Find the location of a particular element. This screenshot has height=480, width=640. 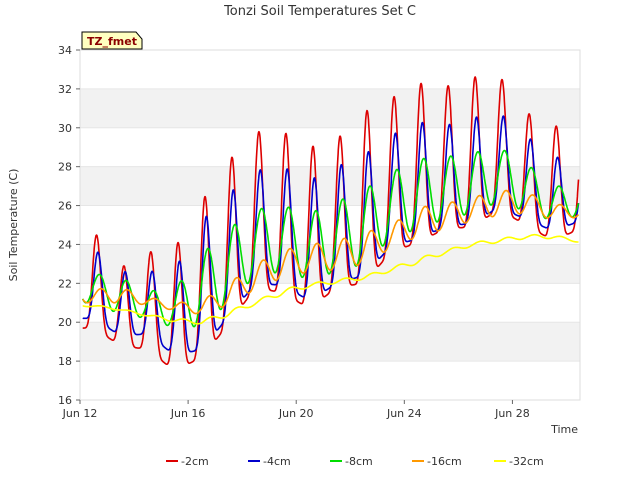

y-tick-label: 26 is located at coordinates (65, 206).